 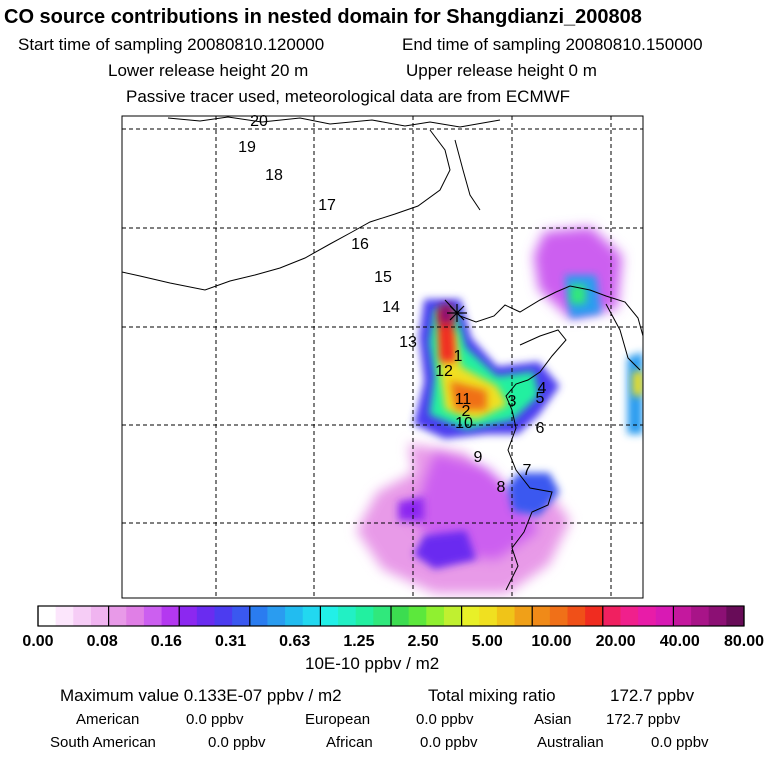 I want to click on african-label: African, so click(x=349, y=742).